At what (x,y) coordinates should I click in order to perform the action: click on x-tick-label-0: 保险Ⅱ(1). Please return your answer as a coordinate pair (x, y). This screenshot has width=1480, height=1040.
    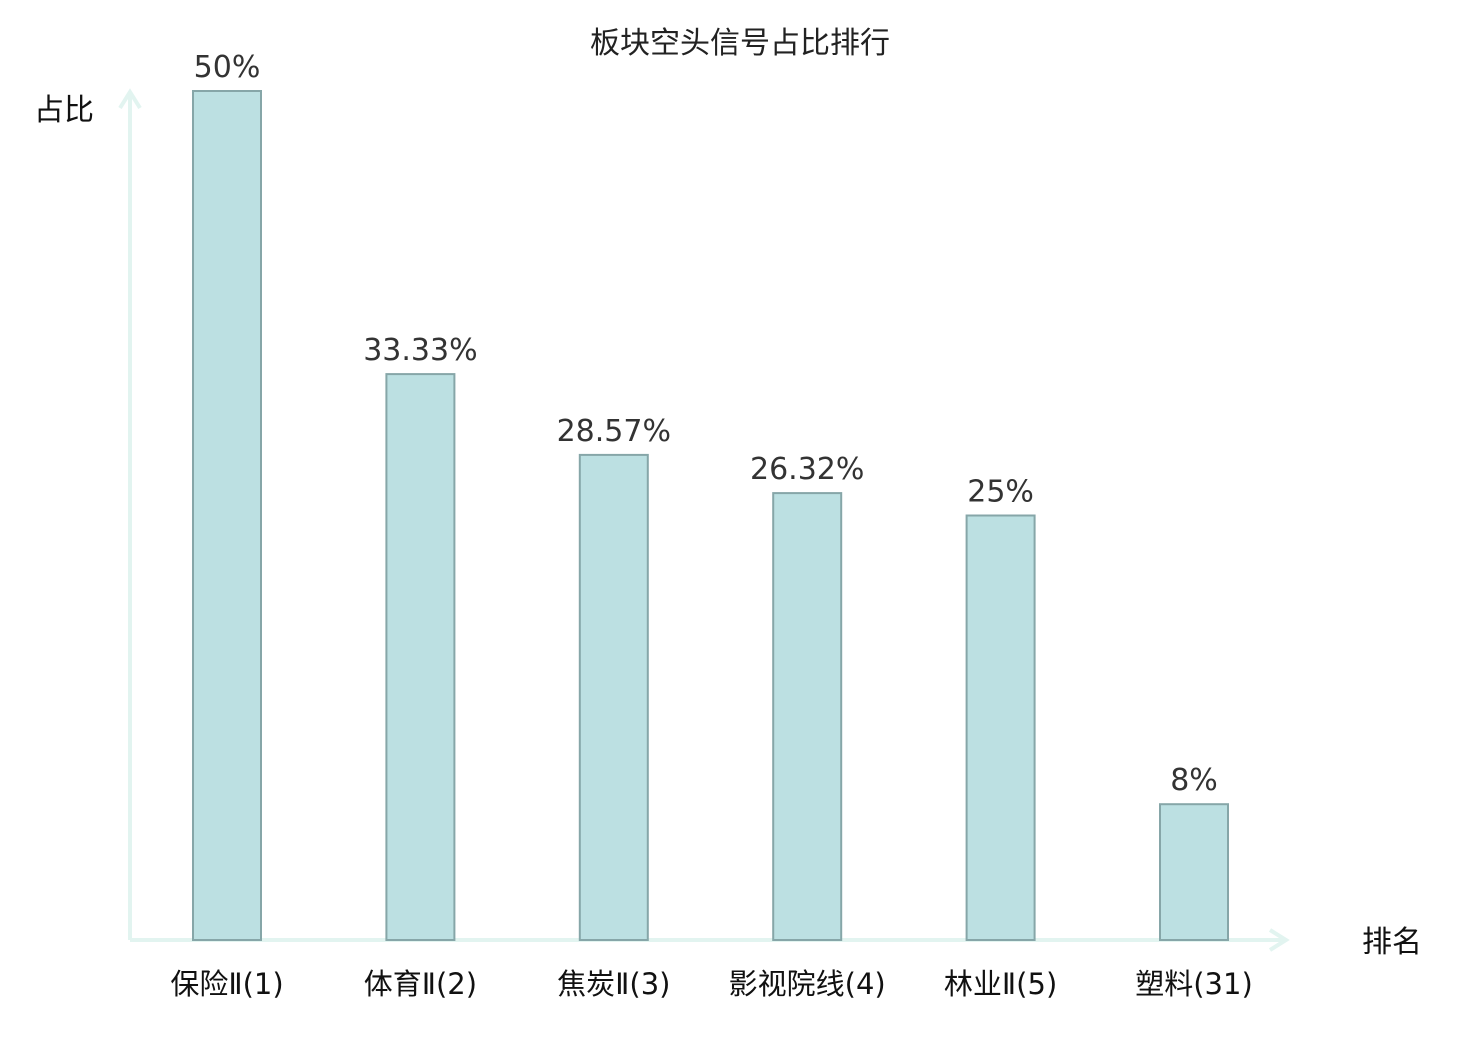
    Looking at the image, I should click on (226, 984).